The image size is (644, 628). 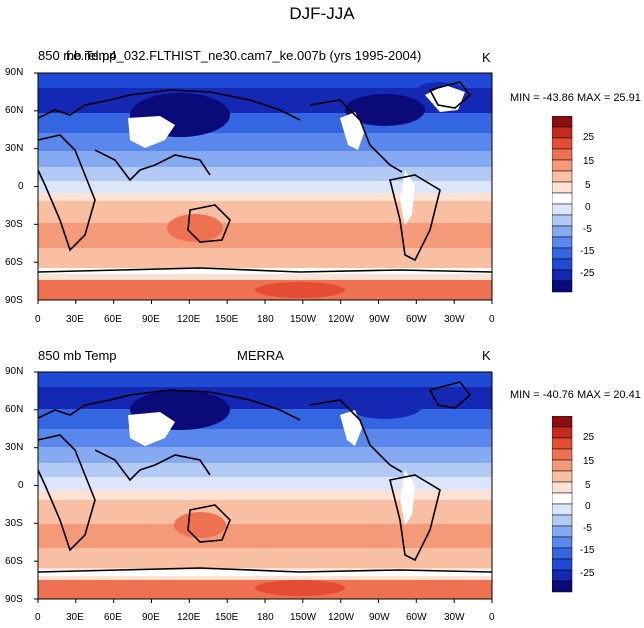 What do you see at coordinates (575, 98) in the screenshot?
I see `minmax-label: MIN = -43.86 MAX = 25.91` at bounding box center [575, 98].